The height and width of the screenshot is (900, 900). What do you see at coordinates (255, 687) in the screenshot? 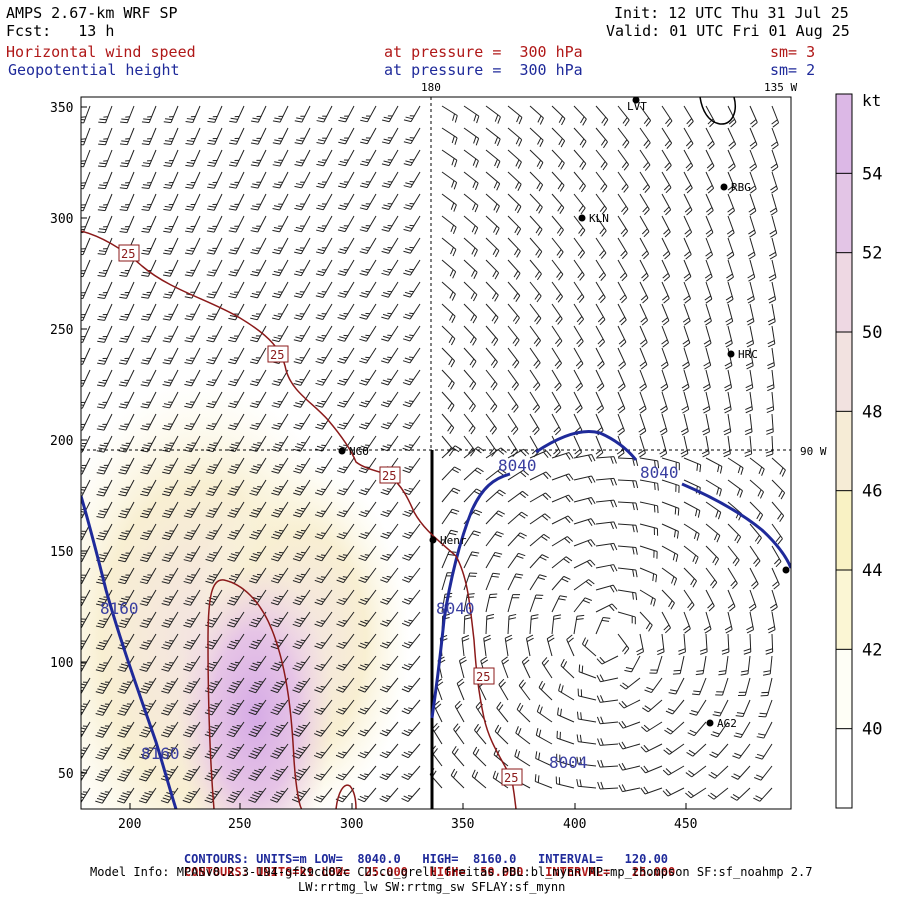
I see `wind-speed-max` at bounding box center [255, 687].